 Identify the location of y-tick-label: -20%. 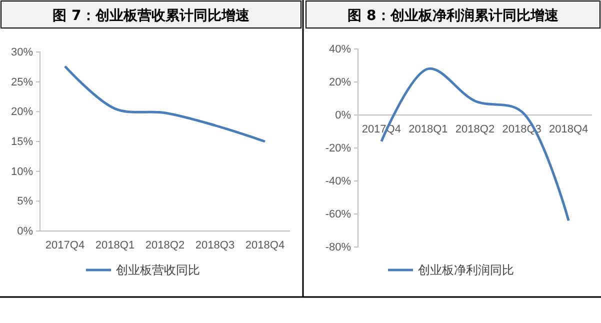
(338, 148).